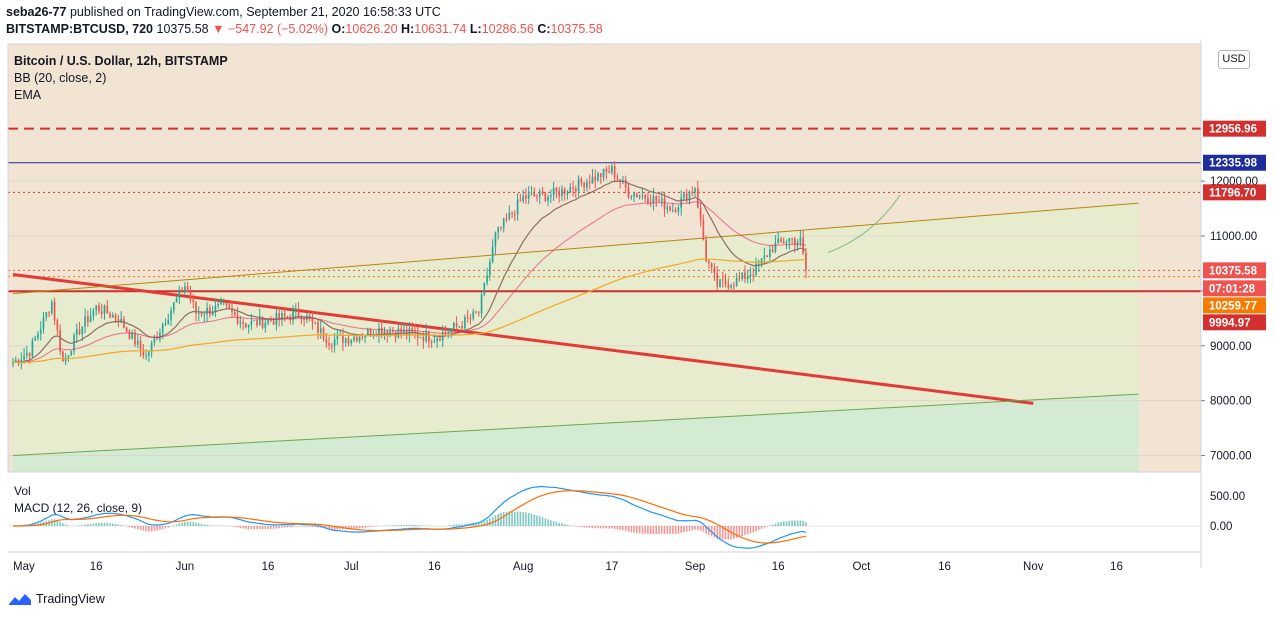 Image resolution: width=1274 pixels, height=618 pixels. Describe the element at coordinates (28, 95) in the screenshot. I see `legend-ema: EMA` at that location.